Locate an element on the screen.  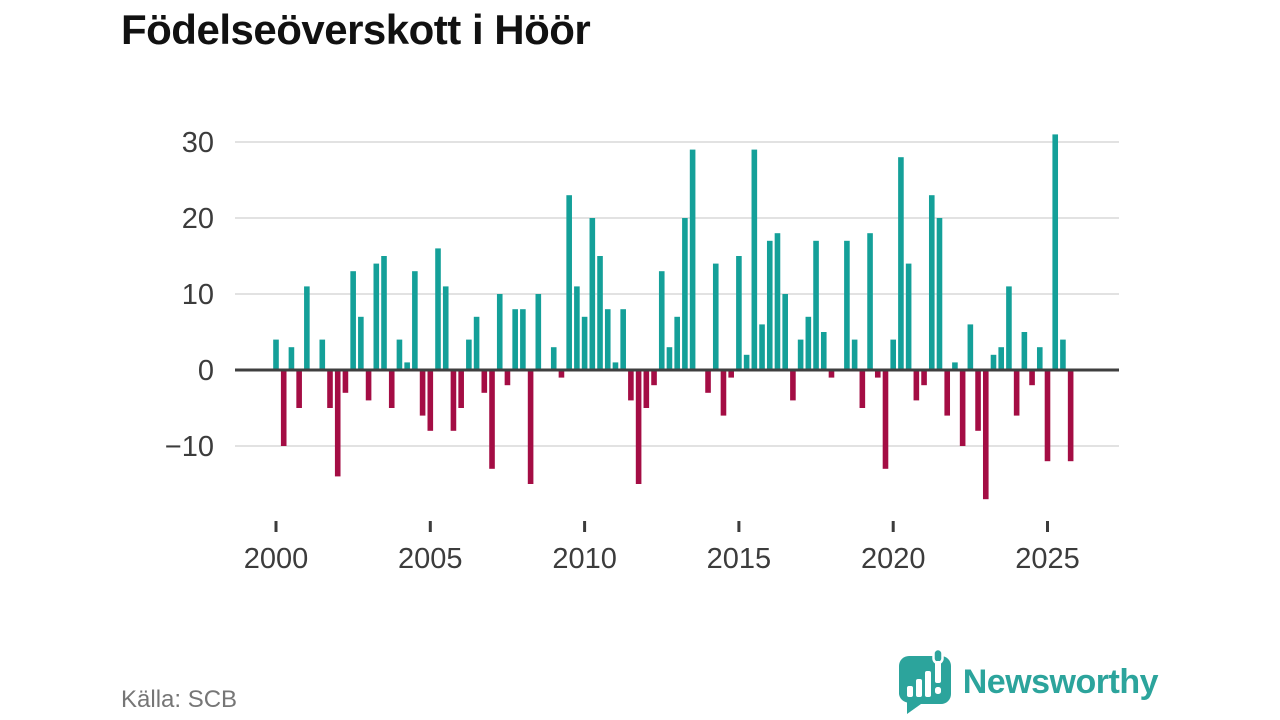
x-axis-tick-label: 2005 is located at coordinates (430, 559).